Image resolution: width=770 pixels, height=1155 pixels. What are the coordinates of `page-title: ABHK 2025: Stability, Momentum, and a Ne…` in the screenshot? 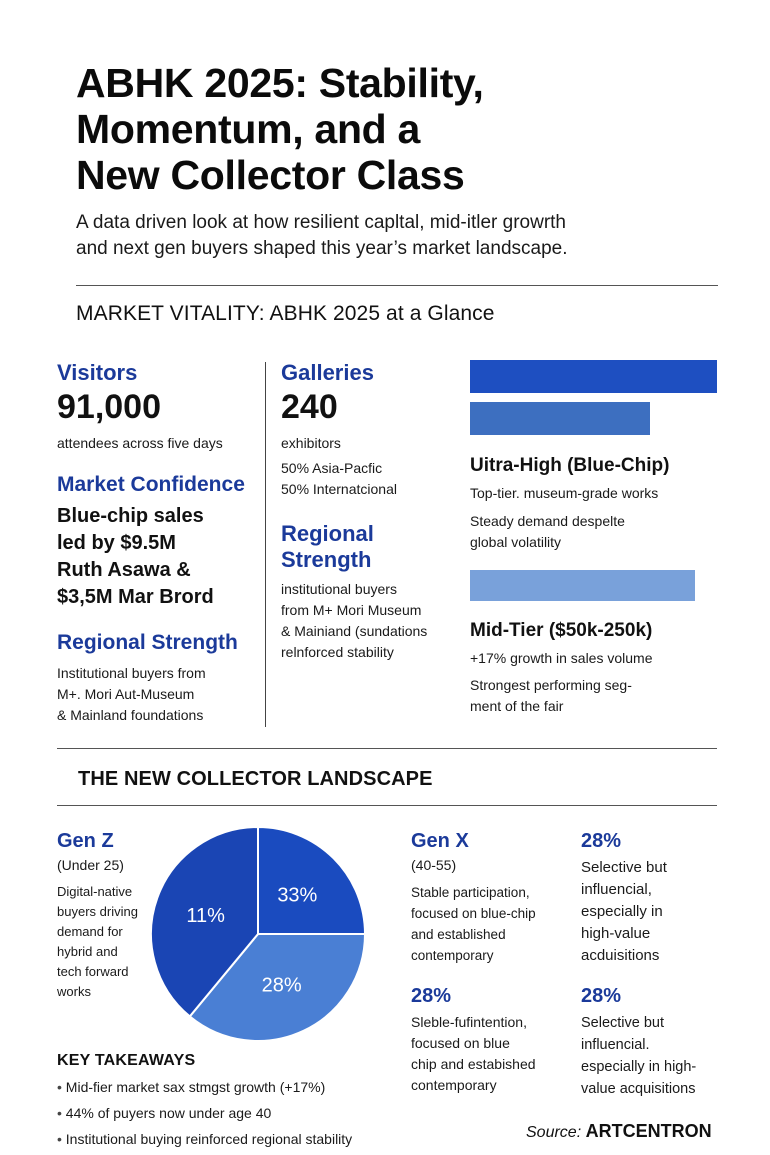 It's located at (406, 129).